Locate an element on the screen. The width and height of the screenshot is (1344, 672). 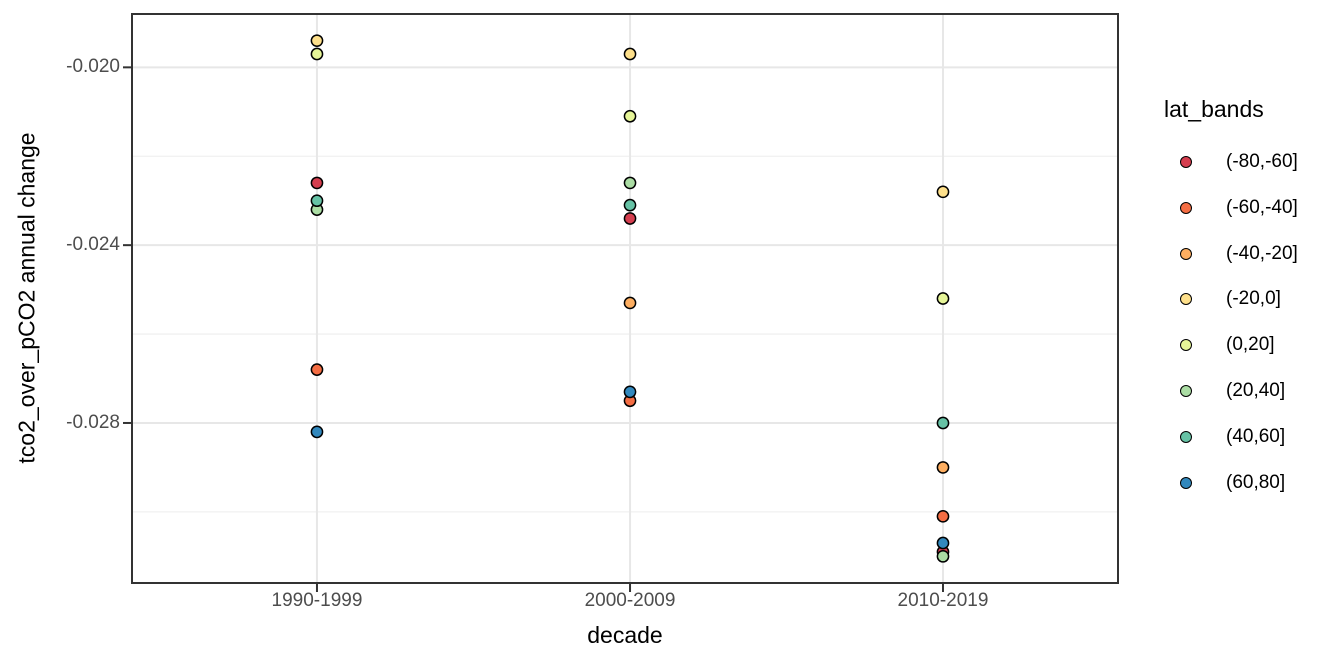
x-axis-title: decade is located at coordinates (625, 635).